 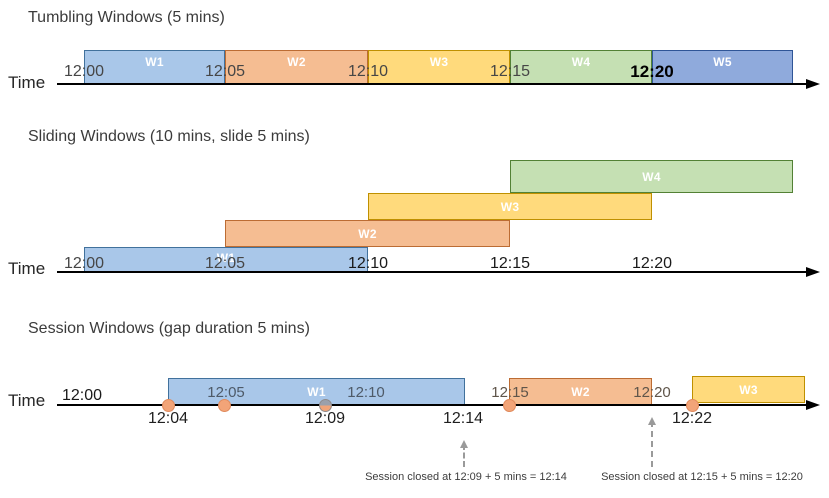 What do you see at coordinates (431, 84) in the screenshot?
I see `tumbling-time-axis` at bounding box center [431, 84].